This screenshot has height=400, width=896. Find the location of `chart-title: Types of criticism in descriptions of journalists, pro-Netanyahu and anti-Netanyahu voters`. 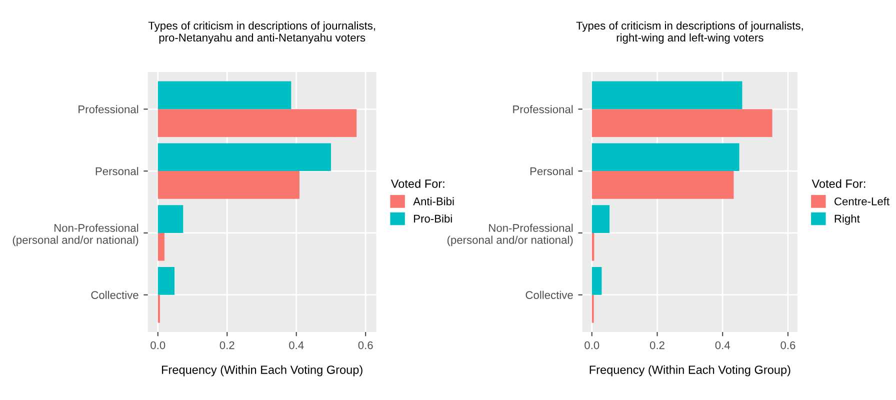

chart-title: Types of criticism in descriptions of journalists, pro-Netanyahu and anti-Netanyahu voters is located at coordinates (262, 32).